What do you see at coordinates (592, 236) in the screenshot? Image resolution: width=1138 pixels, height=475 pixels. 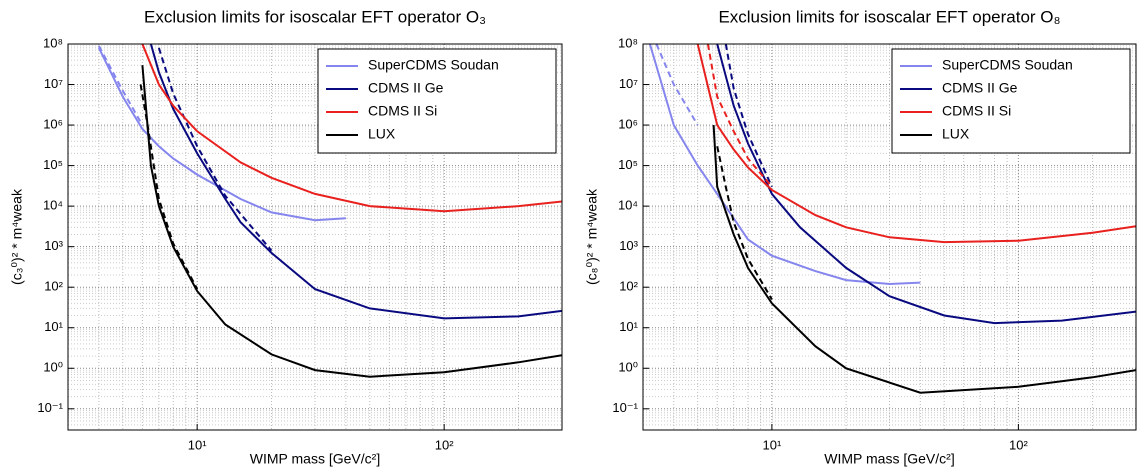 I see `y-axis-label: (c₈⁰)² * m⁴weak` at bounding box center [592, 236].